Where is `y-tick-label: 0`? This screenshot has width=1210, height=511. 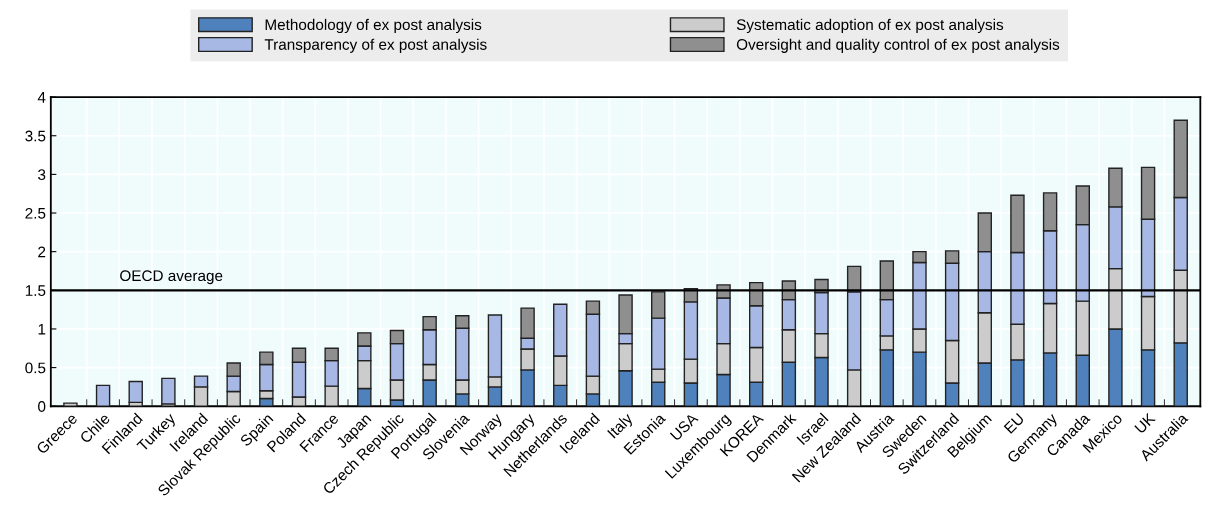
y-tick-label: 0 is located at coordinates (42, 406).